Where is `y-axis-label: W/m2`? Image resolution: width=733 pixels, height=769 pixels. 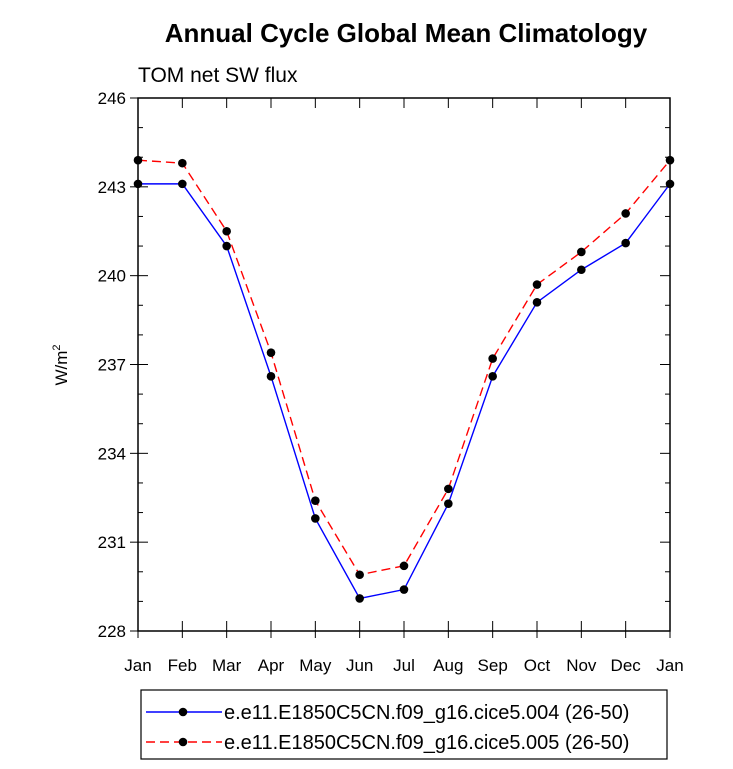
y-axis-label: W/m2 is located at coordinates (61, 364).